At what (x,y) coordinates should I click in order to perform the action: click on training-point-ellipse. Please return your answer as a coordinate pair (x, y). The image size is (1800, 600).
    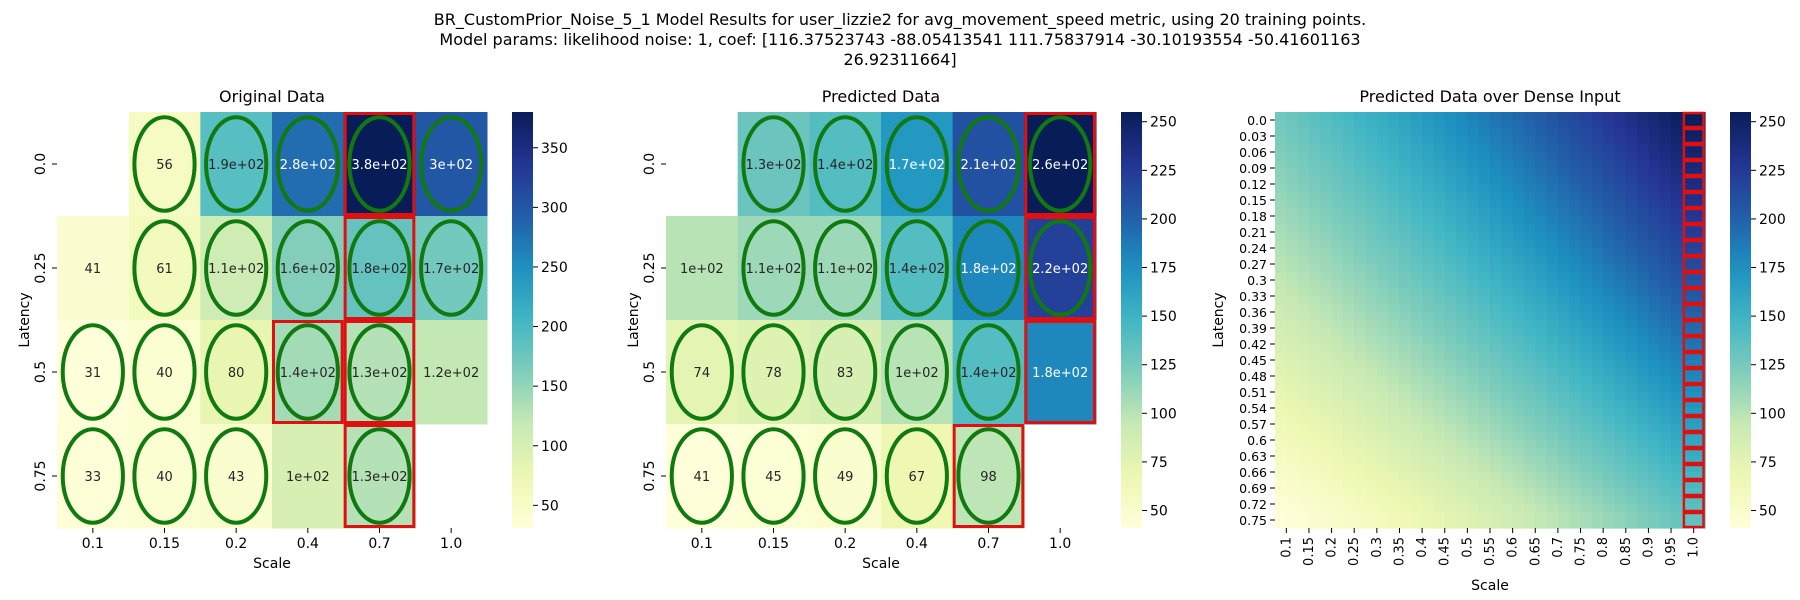
    Looking at the image, I should click on (916, 372).